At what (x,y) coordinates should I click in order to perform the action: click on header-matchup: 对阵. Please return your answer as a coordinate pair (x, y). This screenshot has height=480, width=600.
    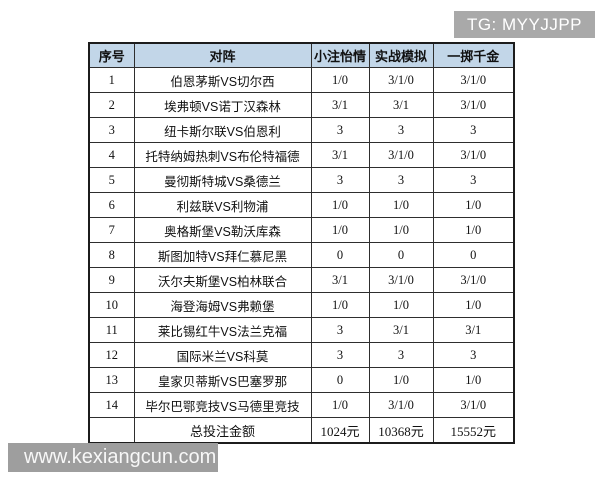
    Looking at the image, I should click on (222, 55).